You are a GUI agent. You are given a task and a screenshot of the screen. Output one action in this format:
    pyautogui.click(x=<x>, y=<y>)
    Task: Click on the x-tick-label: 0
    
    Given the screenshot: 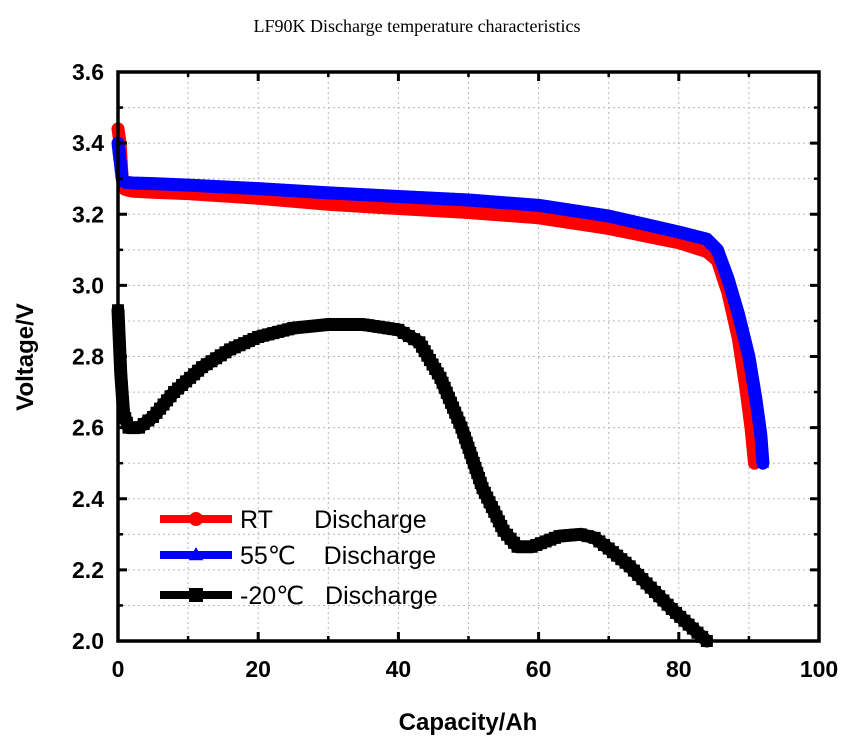 What is the action you would take?
    pyautogui.click(x=118, y=669)
    